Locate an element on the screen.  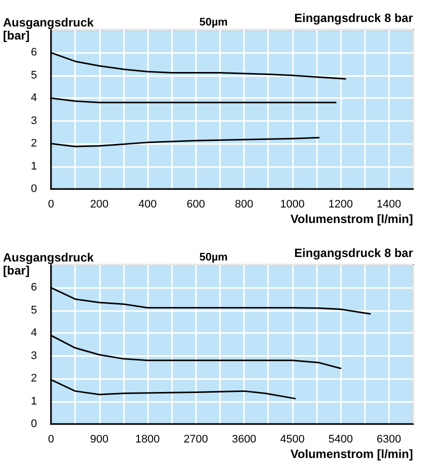
x-tick-label: 400 is located at coordinates (147, 204).